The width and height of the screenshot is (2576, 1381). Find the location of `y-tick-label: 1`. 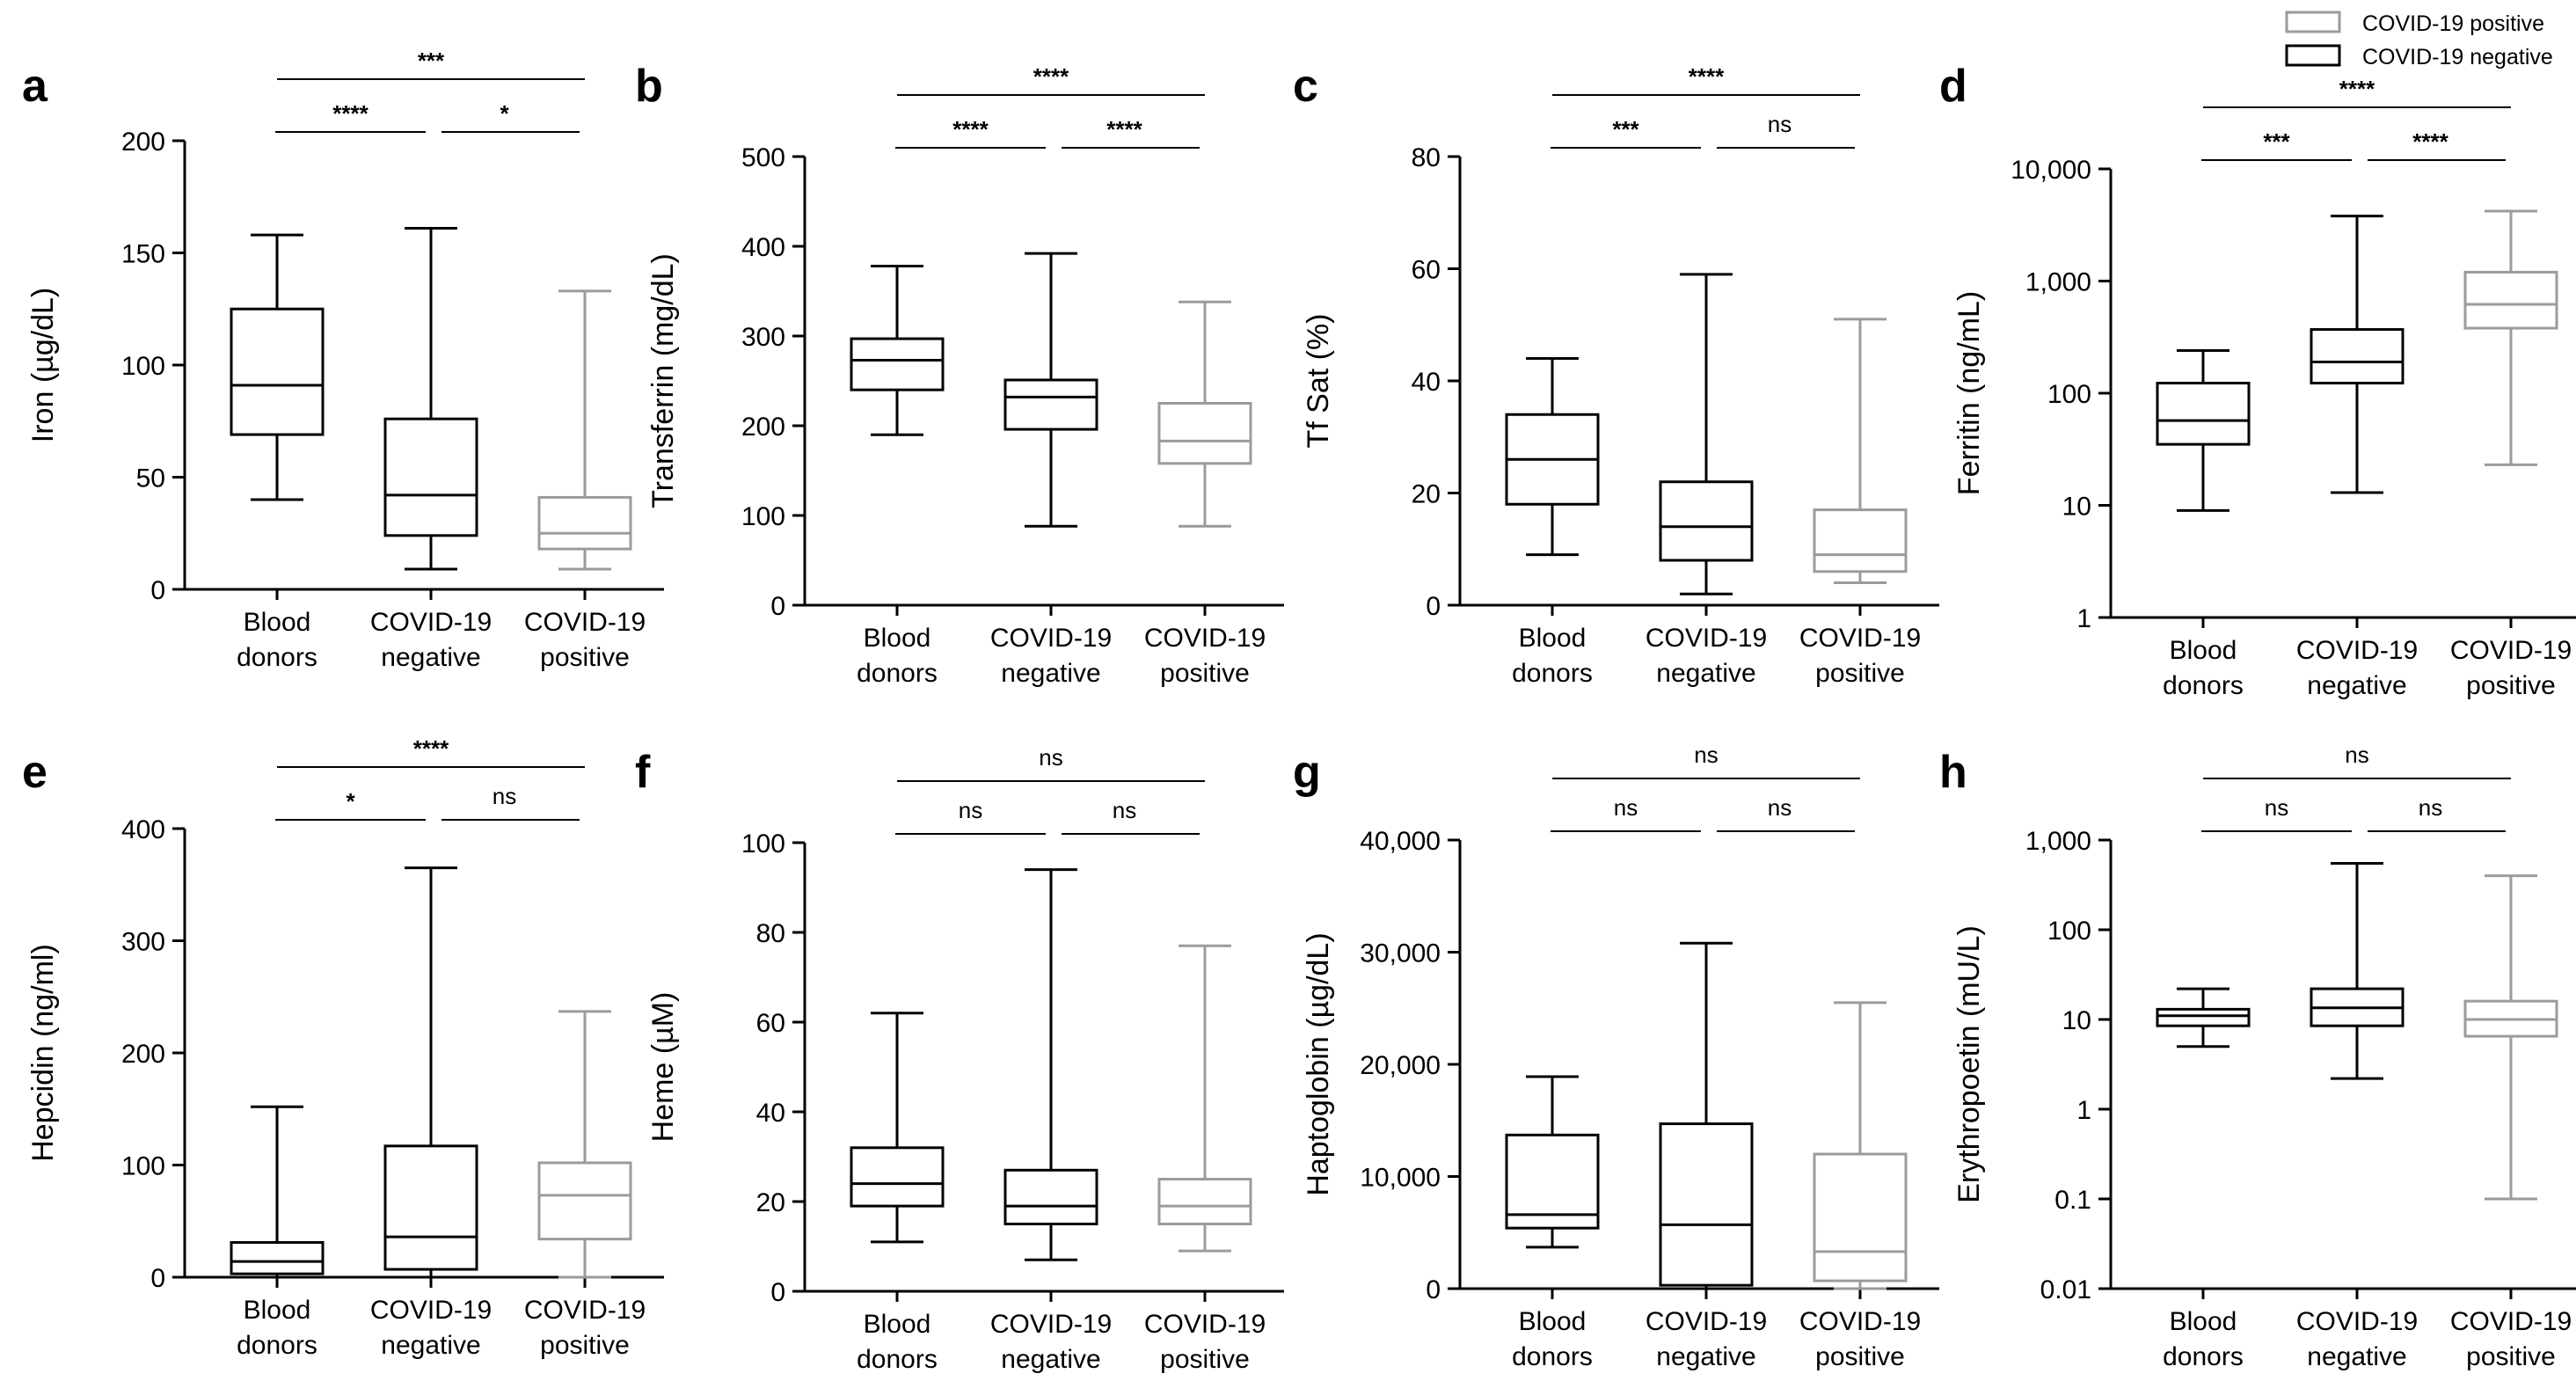

y-tick-label: 1 is located at coordinates (2083, 618).